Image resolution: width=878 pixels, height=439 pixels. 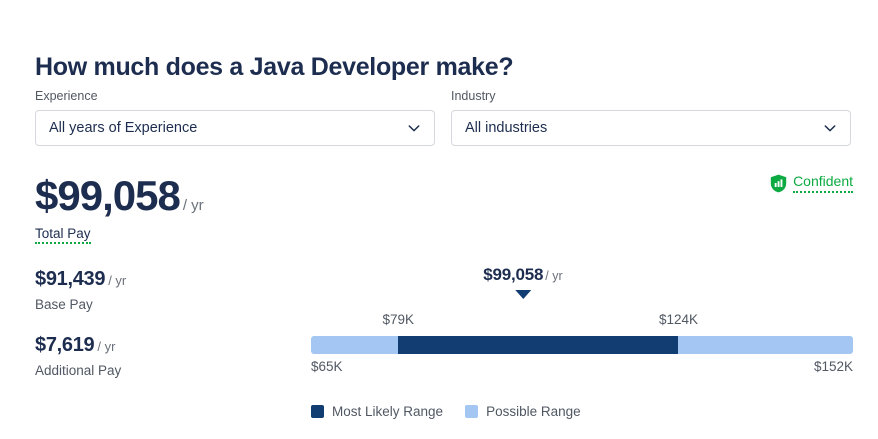 I want to click on median-marker-period: / yr, so click(x=554, y=276).